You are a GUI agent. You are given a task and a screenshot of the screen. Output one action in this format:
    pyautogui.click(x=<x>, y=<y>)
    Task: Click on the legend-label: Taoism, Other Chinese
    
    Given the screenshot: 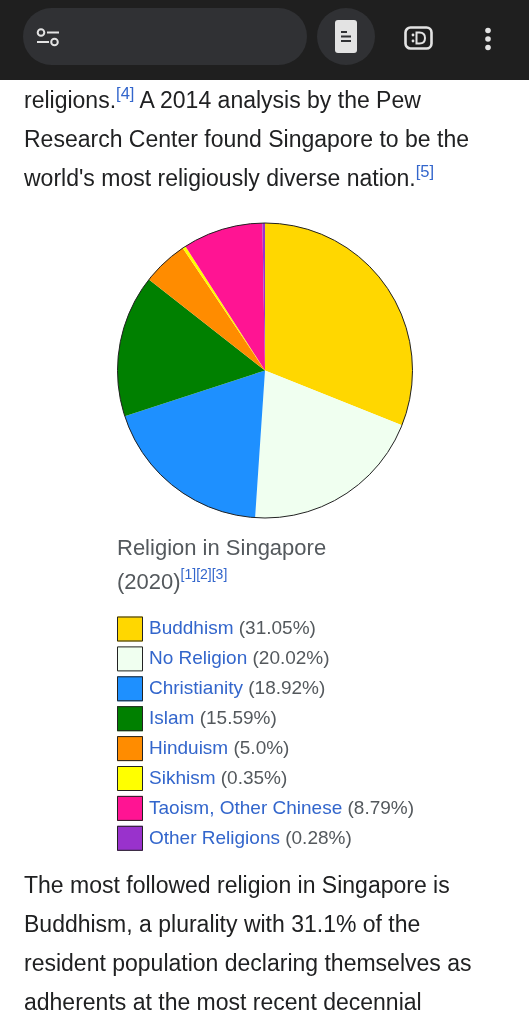 What is the action you would take?
    pyautogui.click(x=246, y=807)
    